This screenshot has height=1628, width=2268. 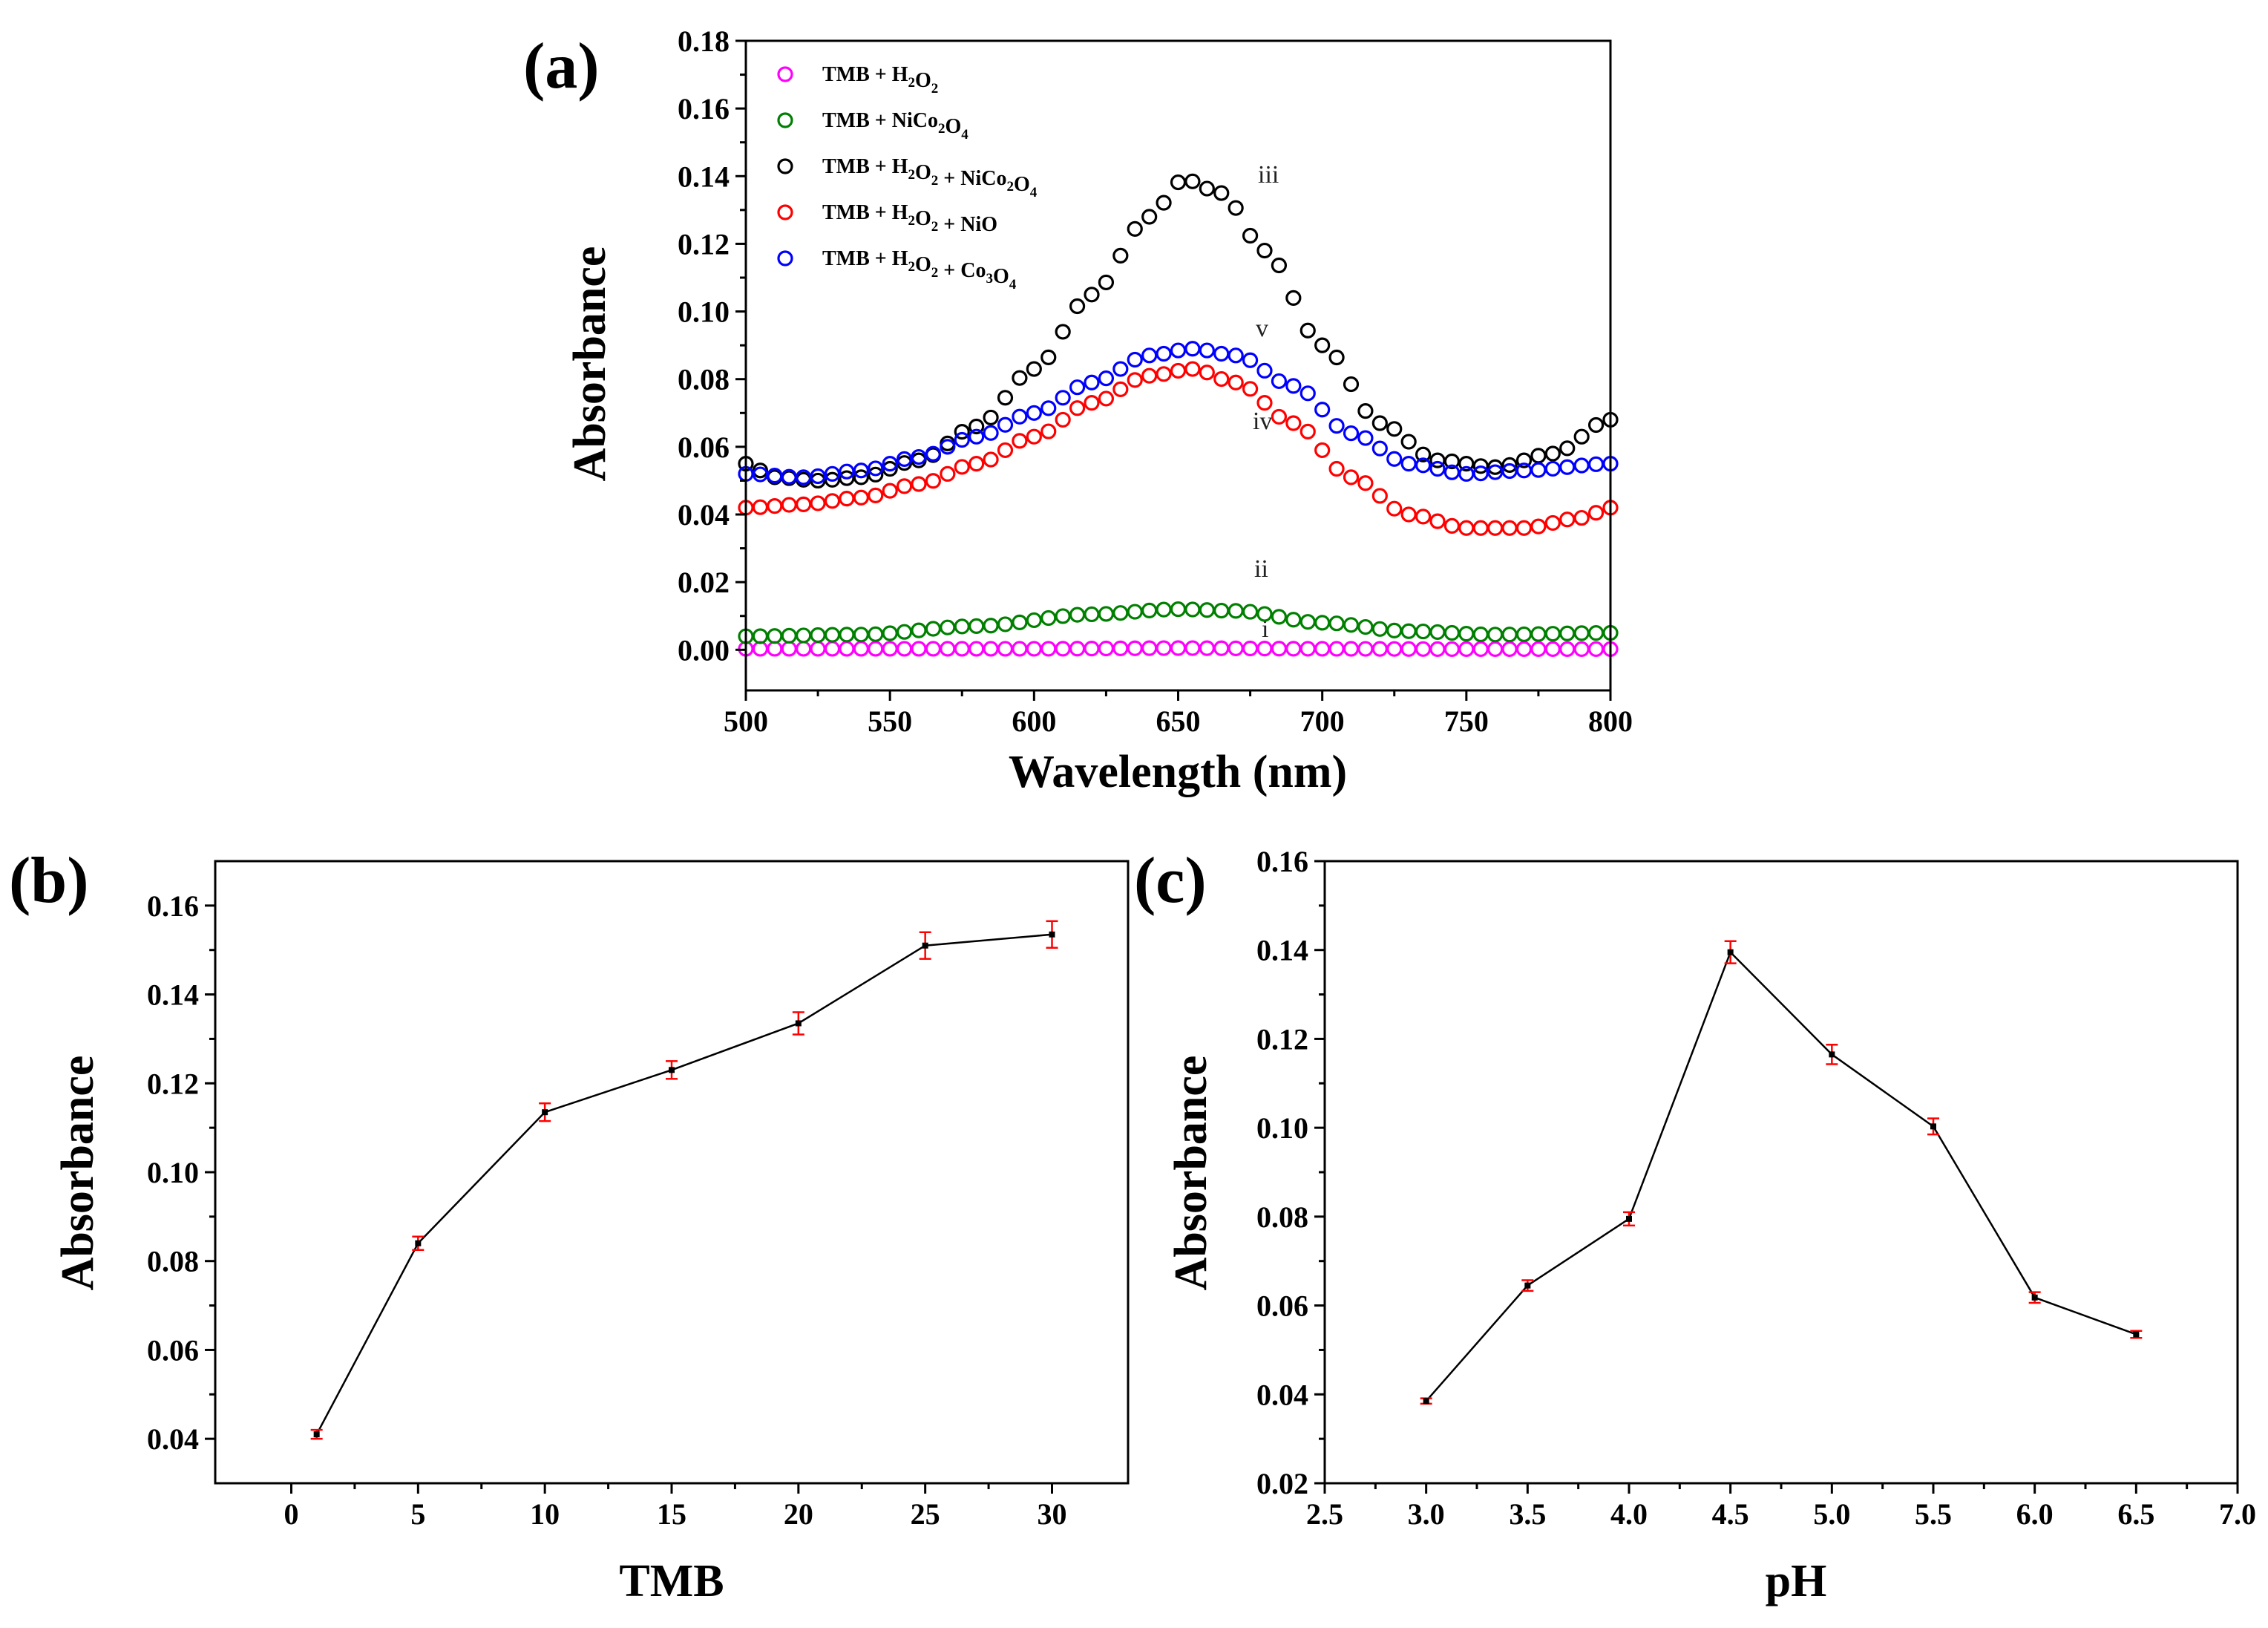 I want to click on panel-a-y-tick-label: 0.12, so click(x=704, y=244).